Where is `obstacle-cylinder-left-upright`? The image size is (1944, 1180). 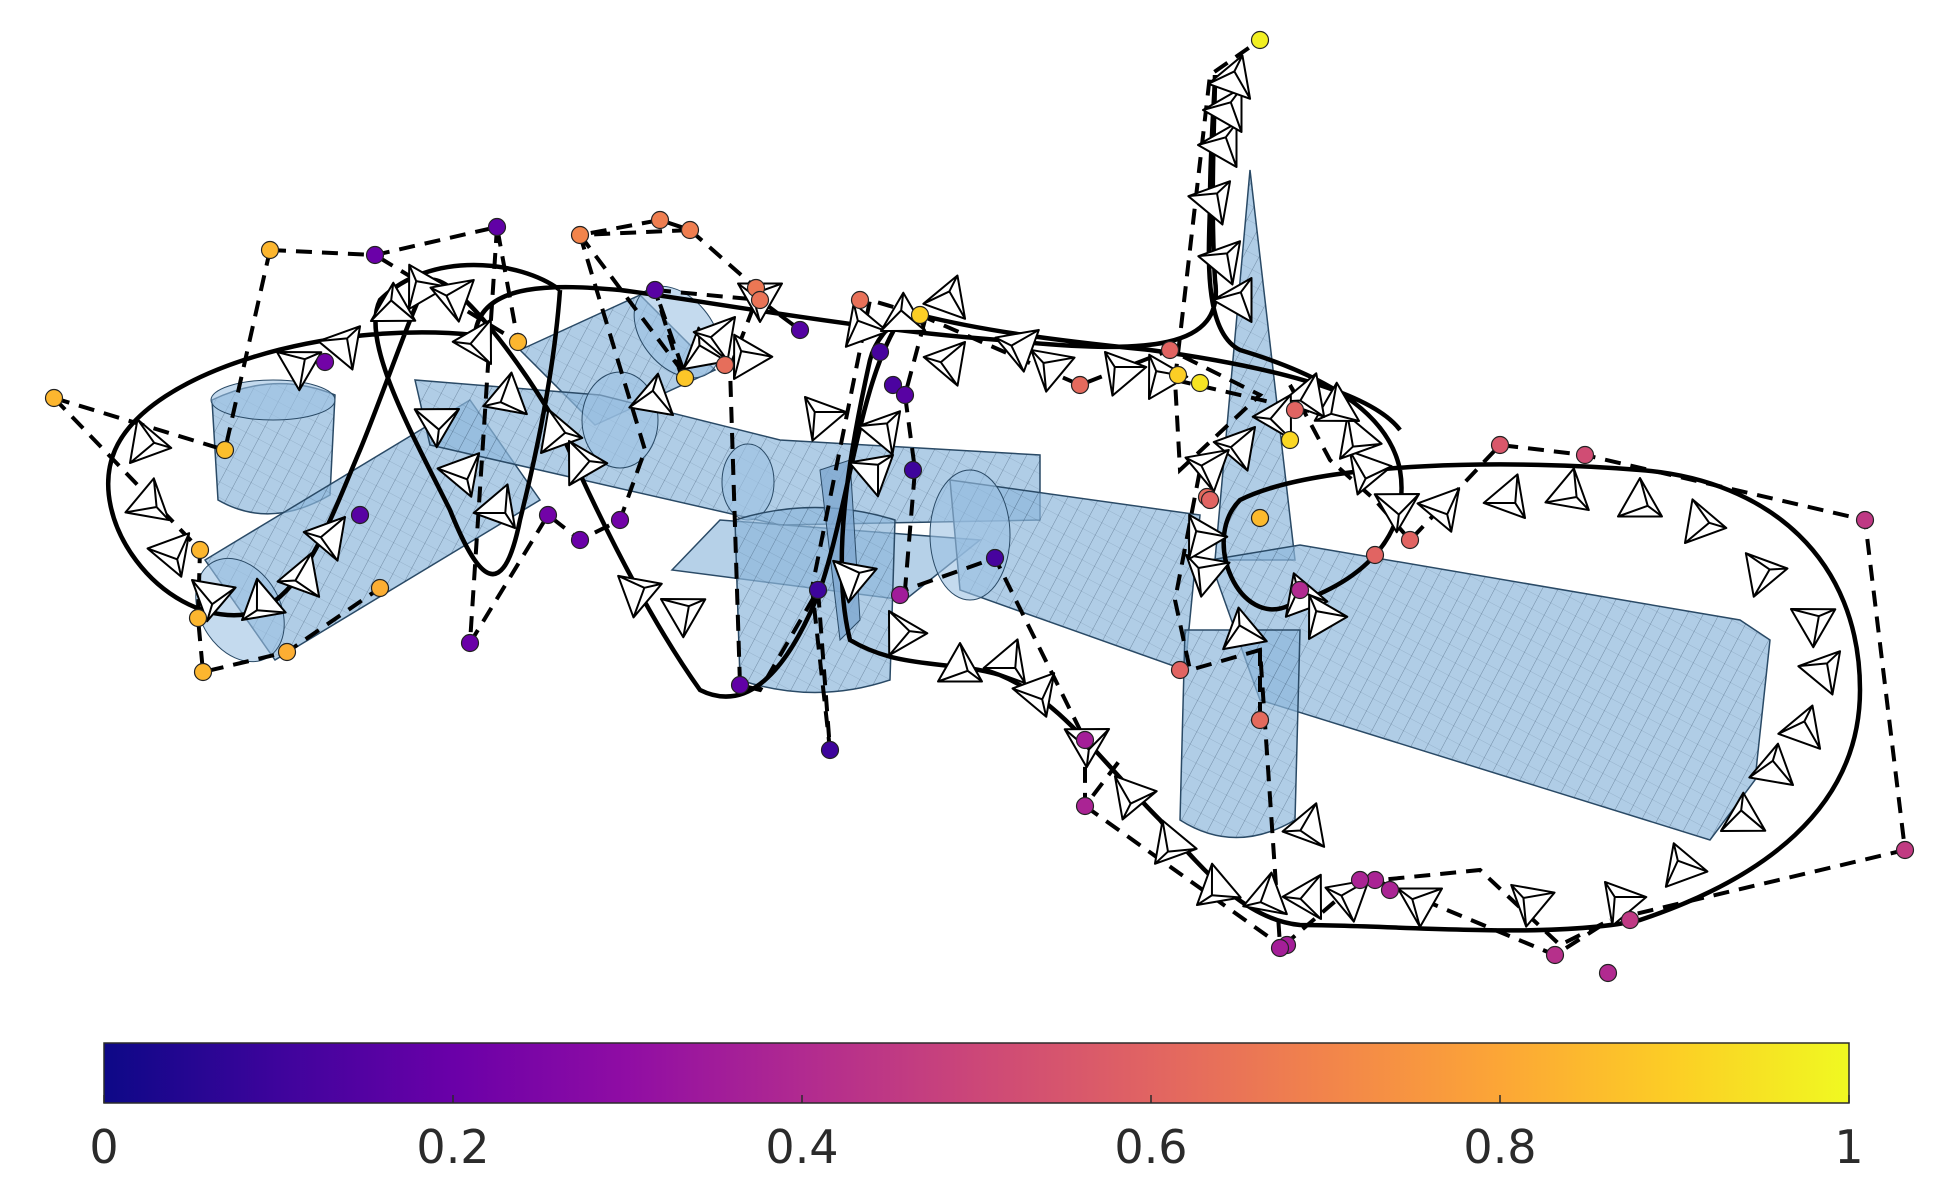
obstacle-cylinder-left-upright is located at coordinates (273, 447).